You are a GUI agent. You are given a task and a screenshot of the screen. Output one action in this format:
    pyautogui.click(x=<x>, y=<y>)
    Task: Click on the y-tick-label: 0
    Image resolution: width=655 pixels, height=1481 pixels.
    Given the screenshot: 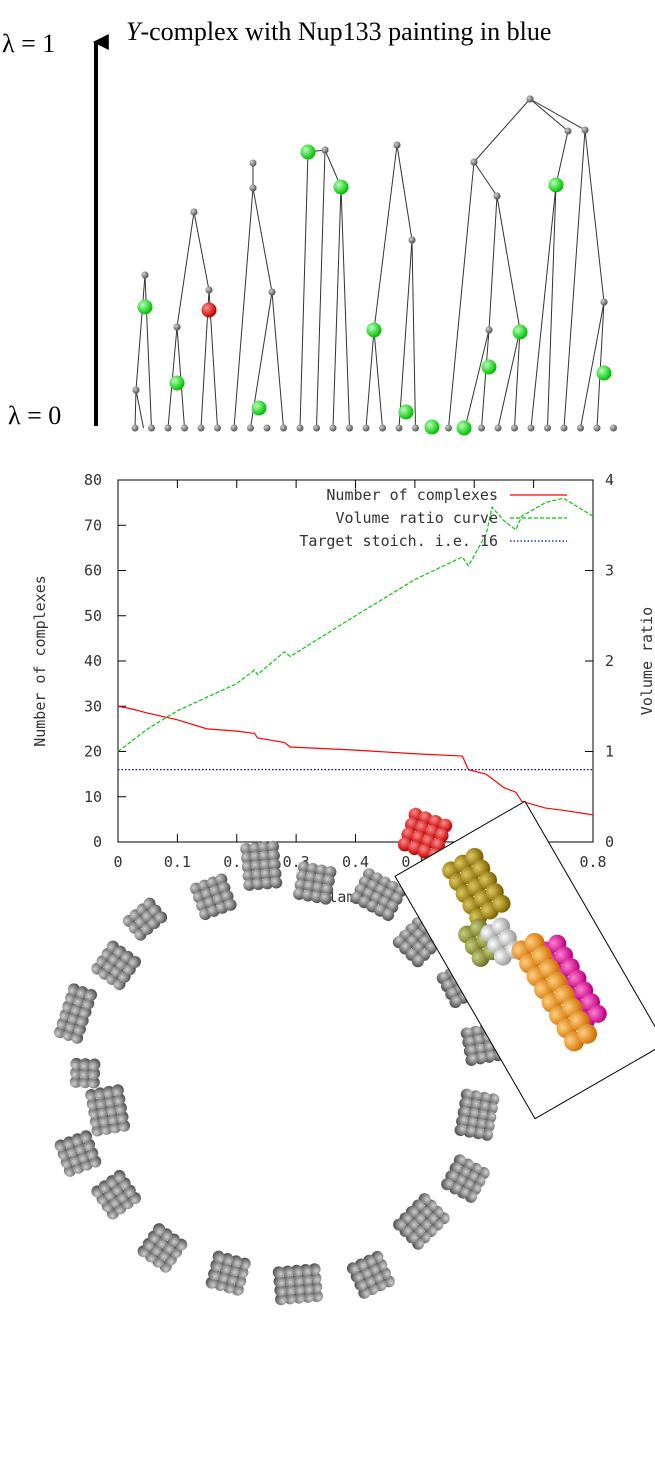 What is the action you would take?
    pyautogui.click(x=97, y=842)
    